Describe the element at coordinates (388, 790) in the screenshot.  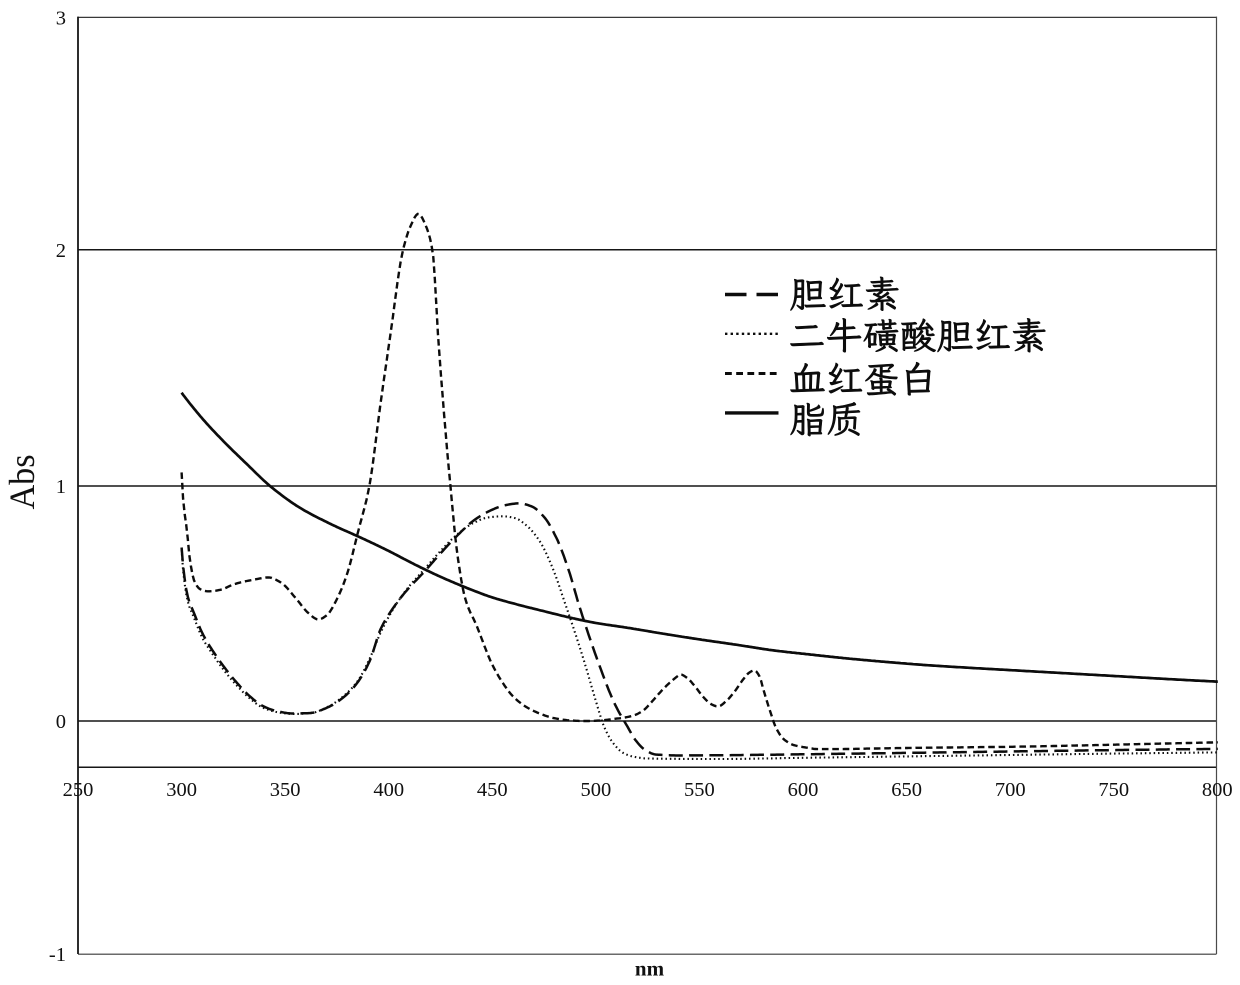
I see `svg-text: 400` at that location.